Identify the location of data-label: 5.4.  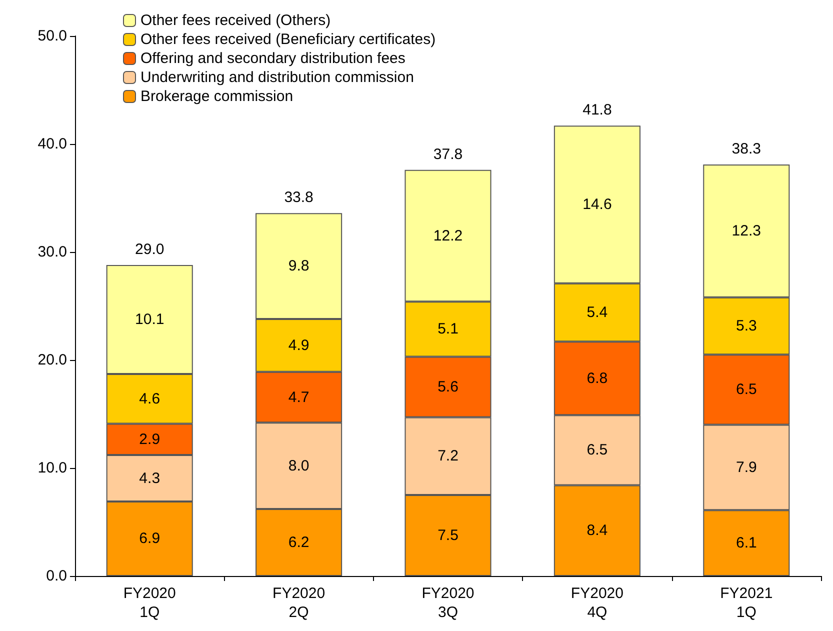
(597, 312).